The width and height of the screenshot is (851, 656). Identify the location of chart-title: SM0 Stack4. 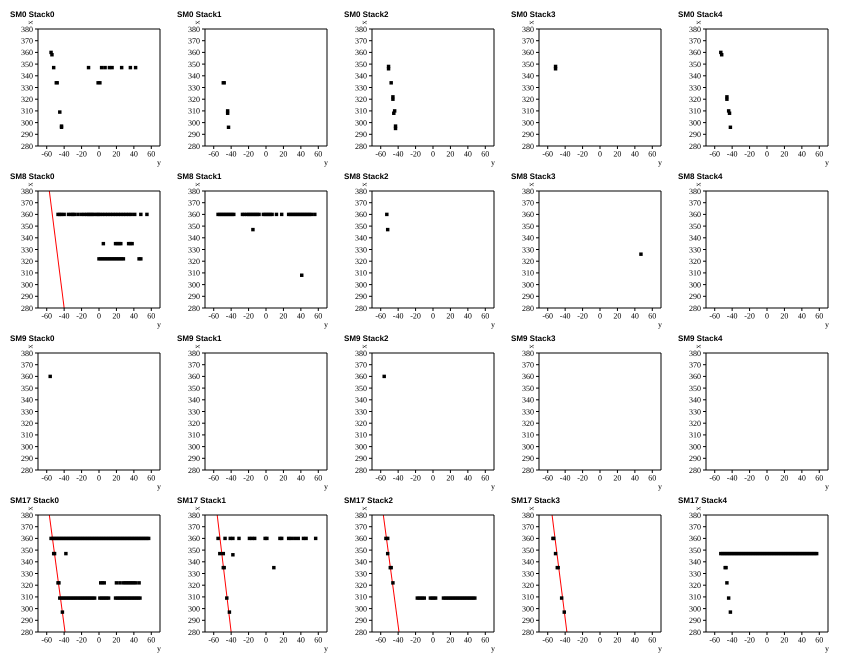
(700, 14).